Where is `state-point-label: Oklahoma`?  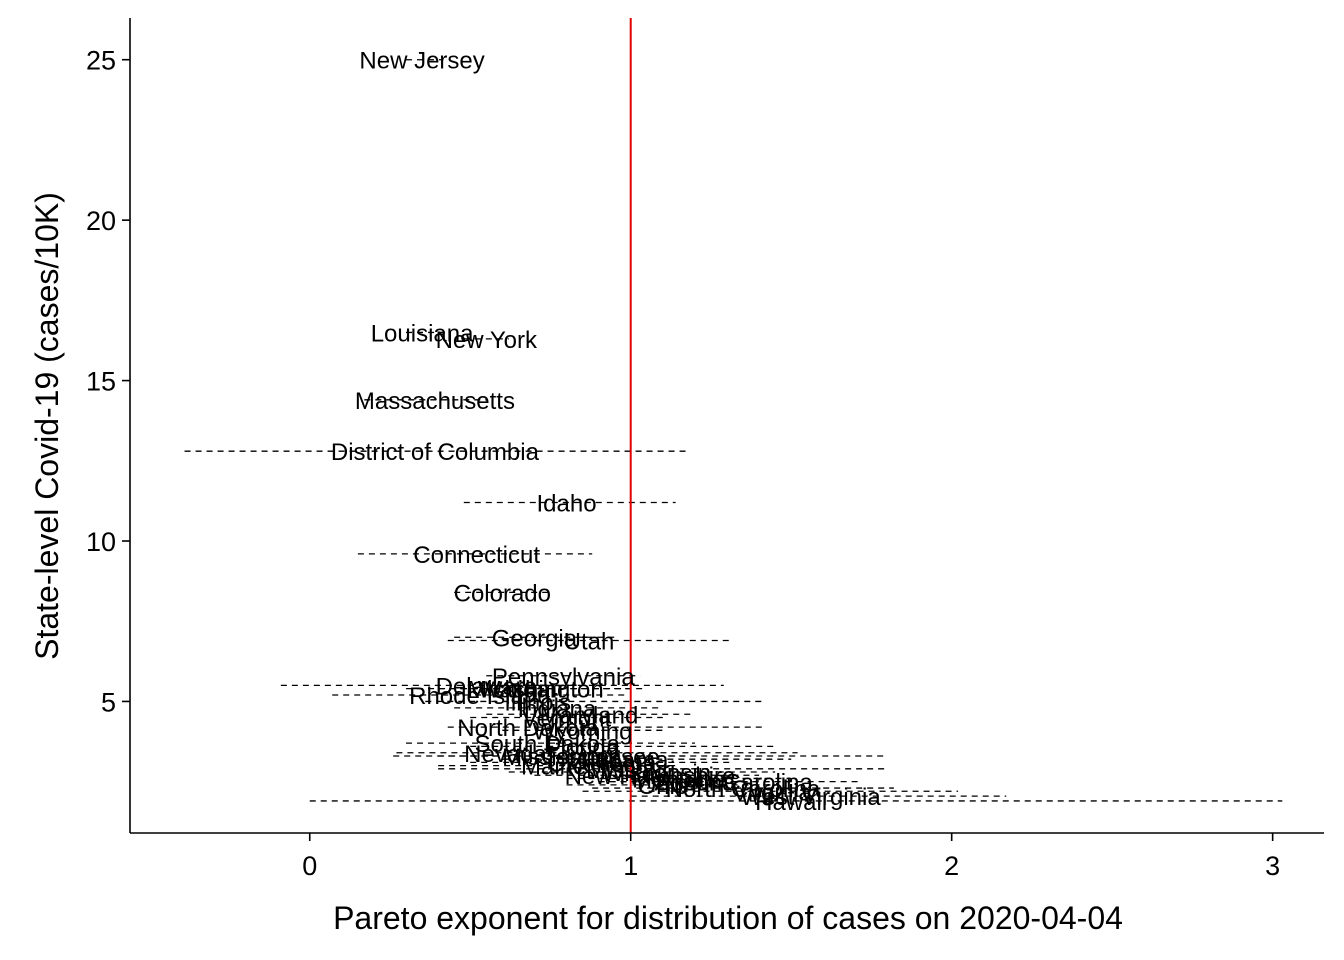 state-point-label: Oklahoma is located at coordinates (602, 763).